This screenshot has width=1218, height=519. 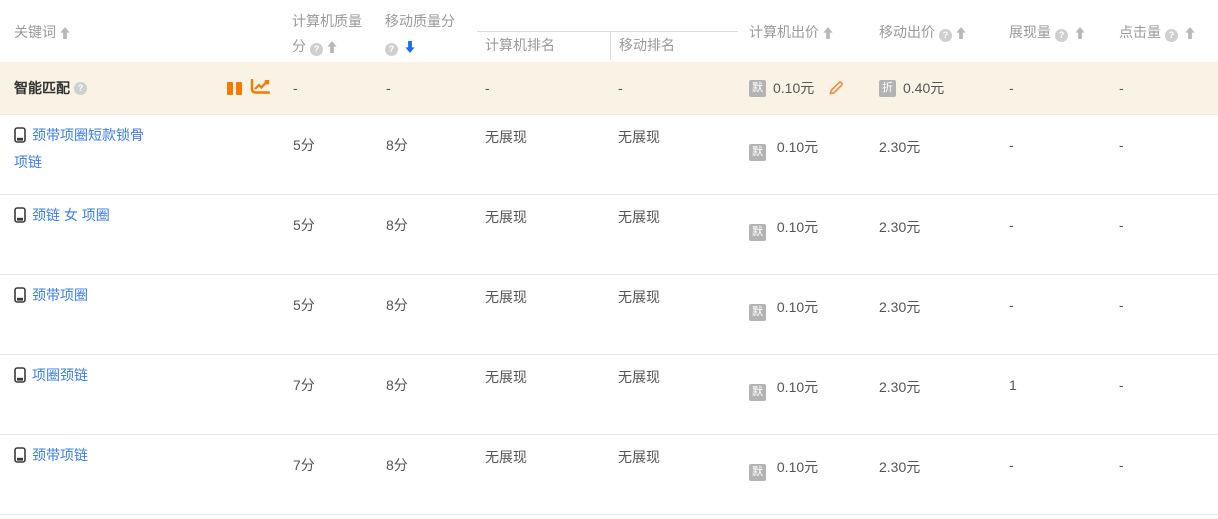 I want to click on column-header-pc-quality-label2: 分, so click(x=299, y=46).